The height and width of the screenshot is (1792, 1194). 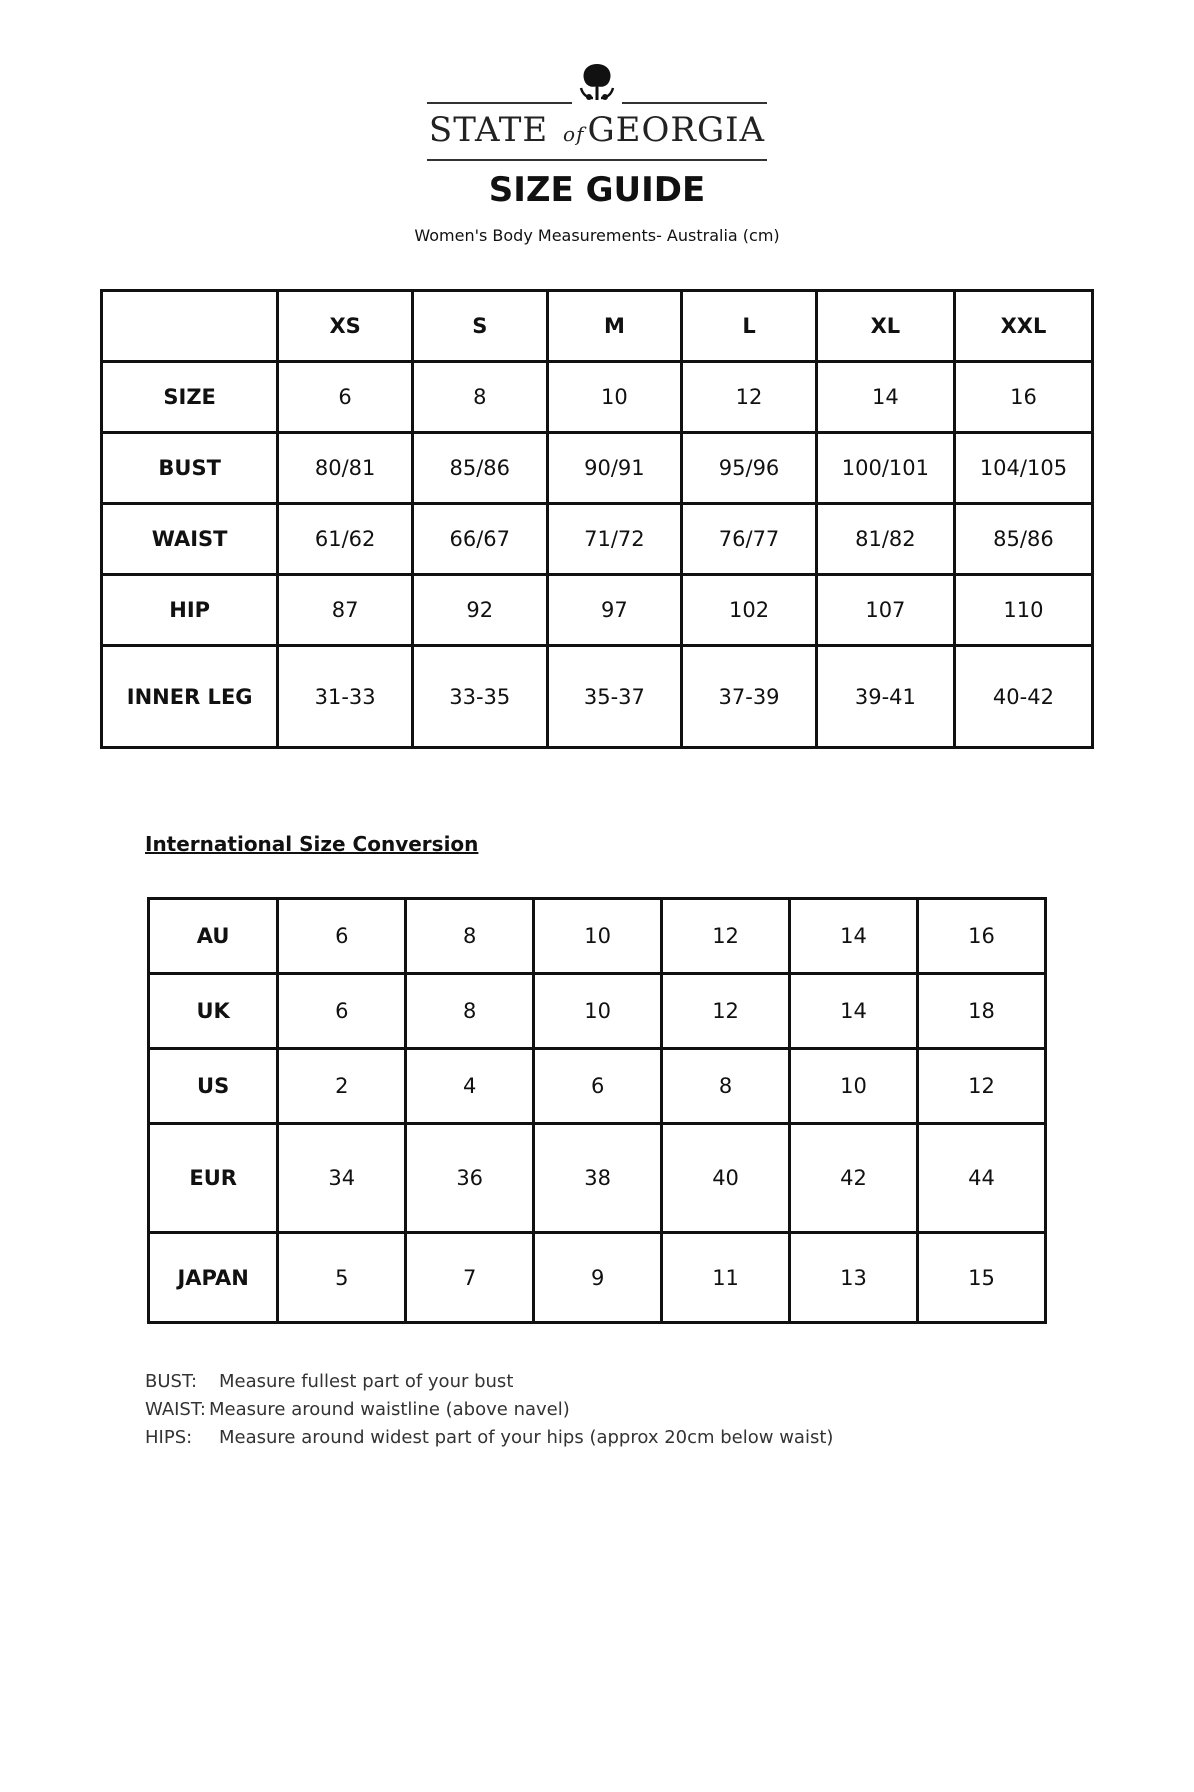 I want to click on table-cell: 61/62, so click(x=345, y=539).